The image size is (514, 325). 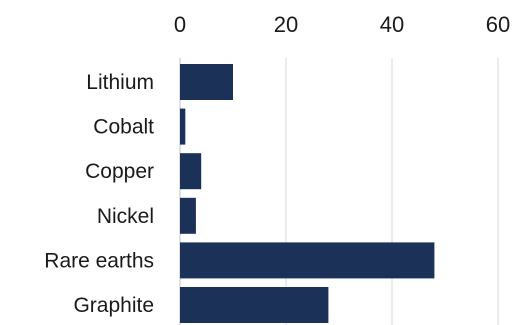 What do you see at coordinates (180, 24) in the screenshot?
I see `x-tick-label-0: 0` at bounding box center [180, 24].